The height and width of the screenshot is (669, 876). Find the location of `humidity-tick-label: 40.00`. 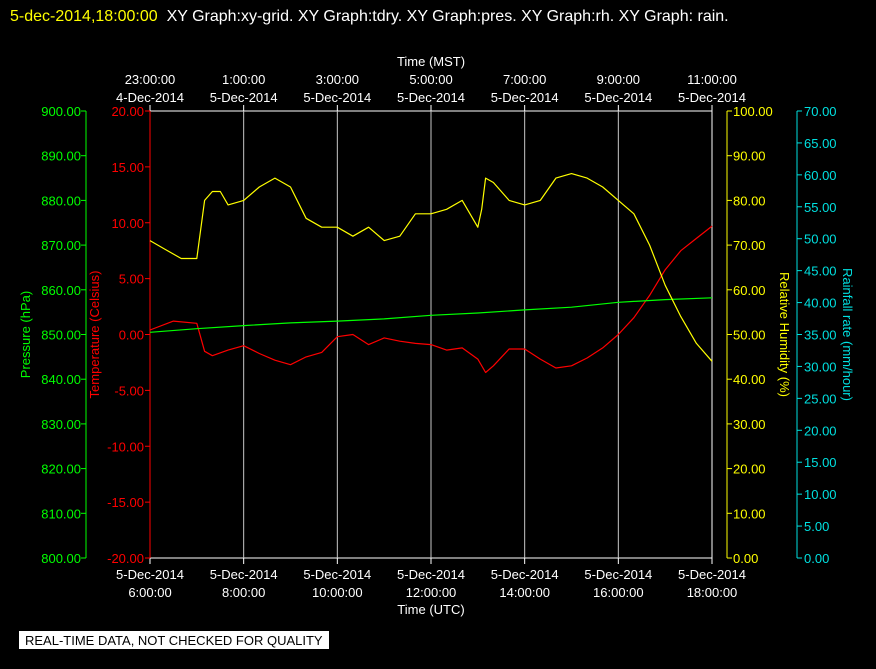

humidity-tick-label: 40.00 is located at coordinates (749, 379).